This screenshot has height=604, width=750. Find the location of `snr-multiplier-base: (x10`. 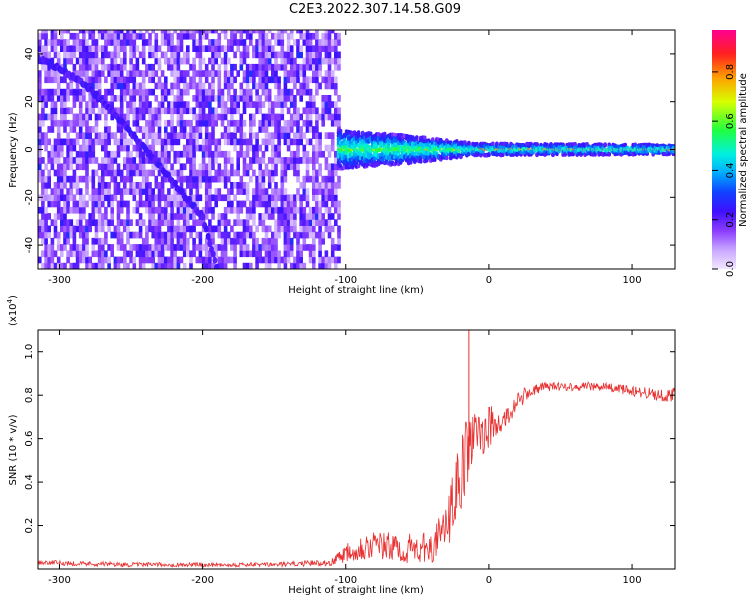

snr-multiplier-base: (x10 is located at coordinates (13, 314).